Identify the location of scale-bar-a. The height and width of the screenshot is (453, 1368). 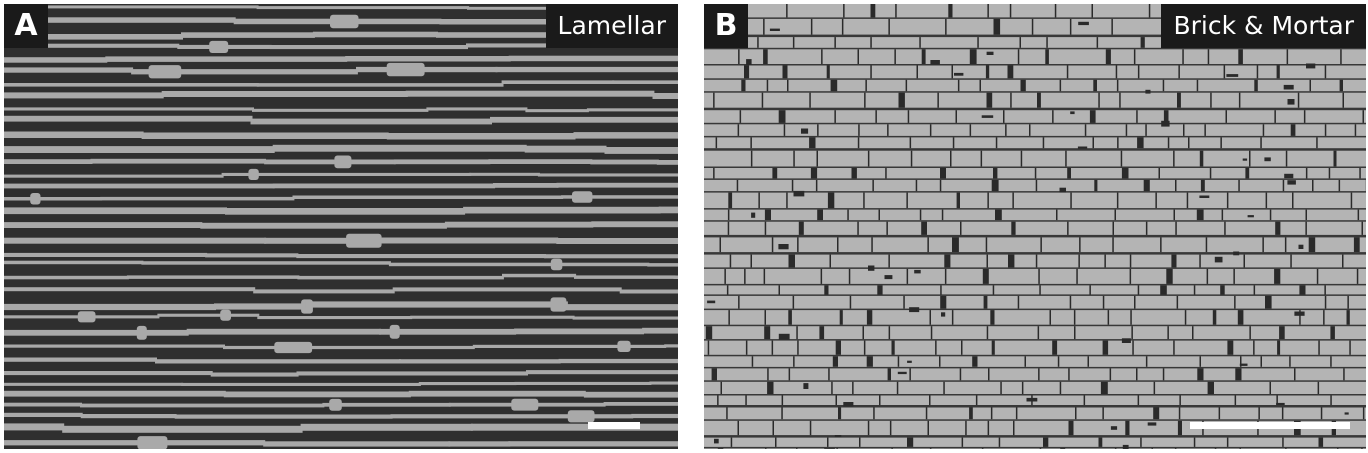
(614, 425).